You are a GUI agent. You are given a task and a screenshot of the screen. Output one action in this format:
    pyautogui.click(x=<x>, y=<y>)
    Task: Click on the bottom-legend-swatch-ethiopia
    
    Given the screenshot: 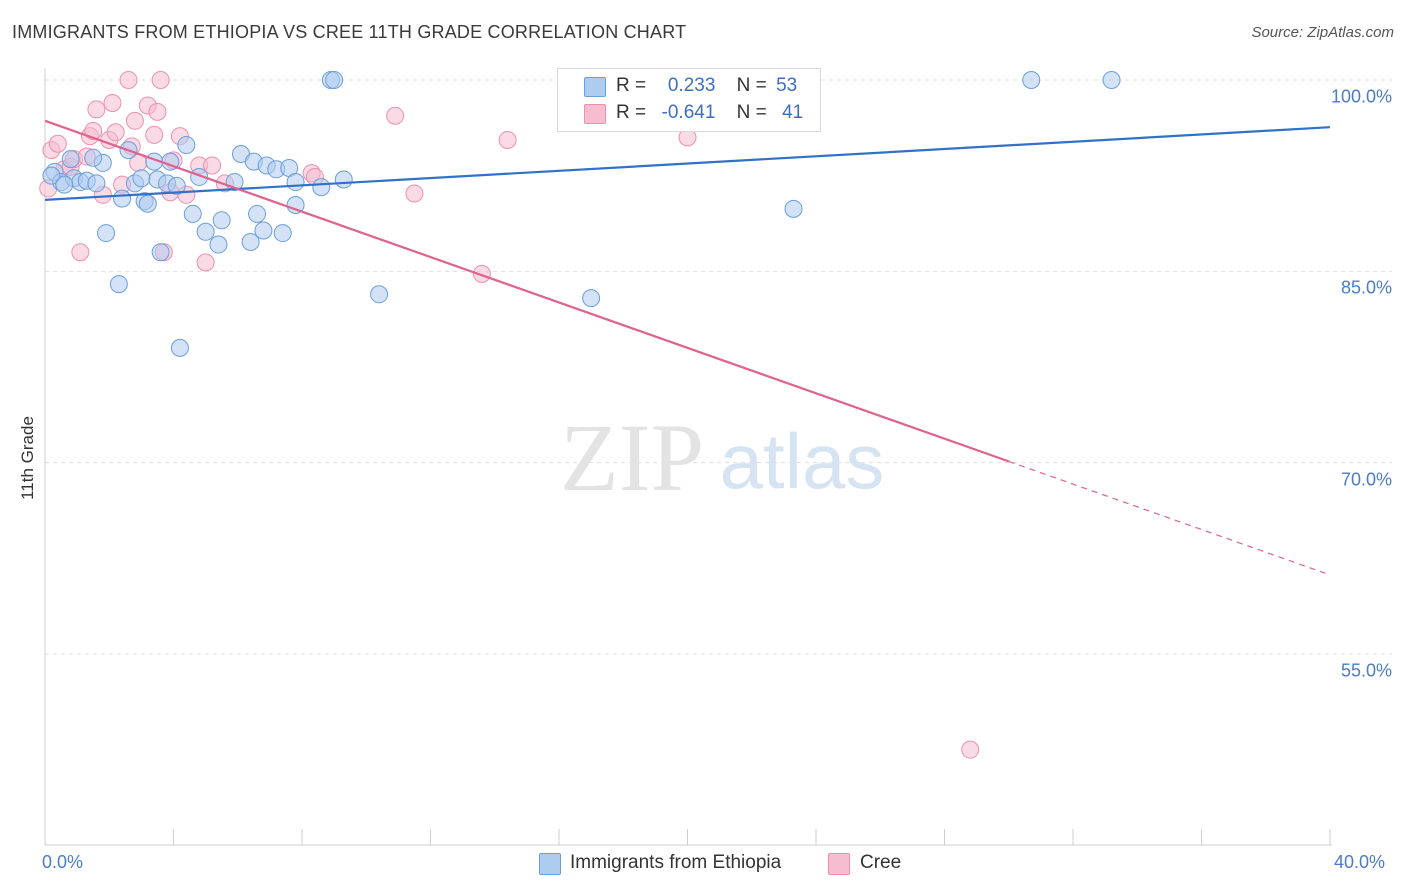 What is the action you would take?
    pyautogui.click(x=550, y=864)
    